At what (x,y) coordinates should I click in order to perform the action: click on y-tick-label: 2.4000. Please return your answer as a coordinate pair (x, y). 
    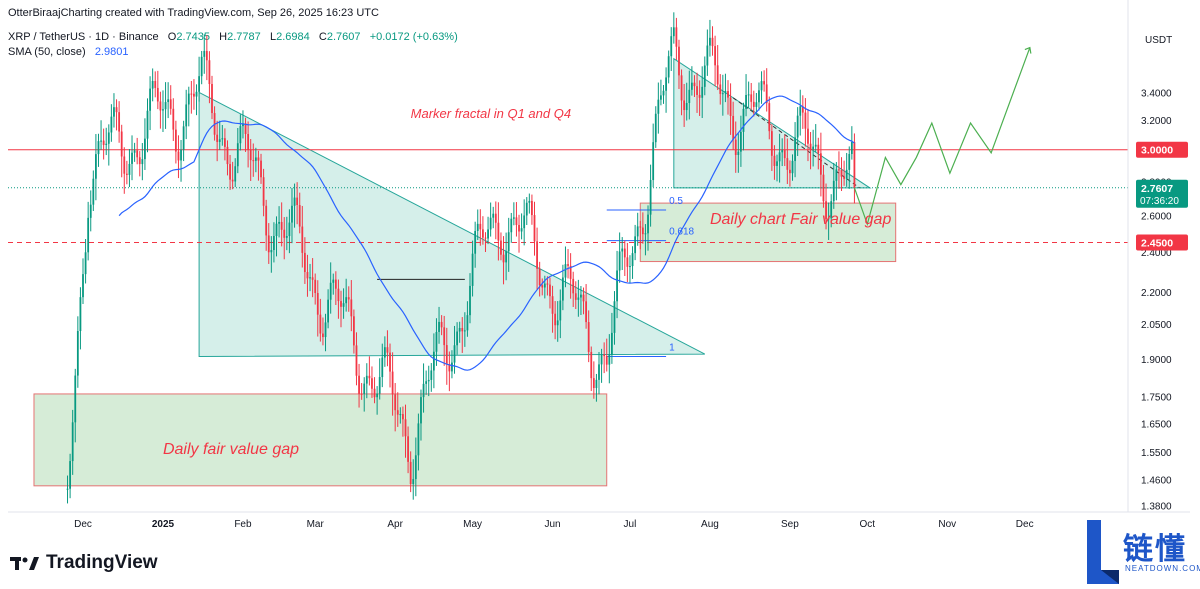
    Looking at the image, I should click on (1156, 253).